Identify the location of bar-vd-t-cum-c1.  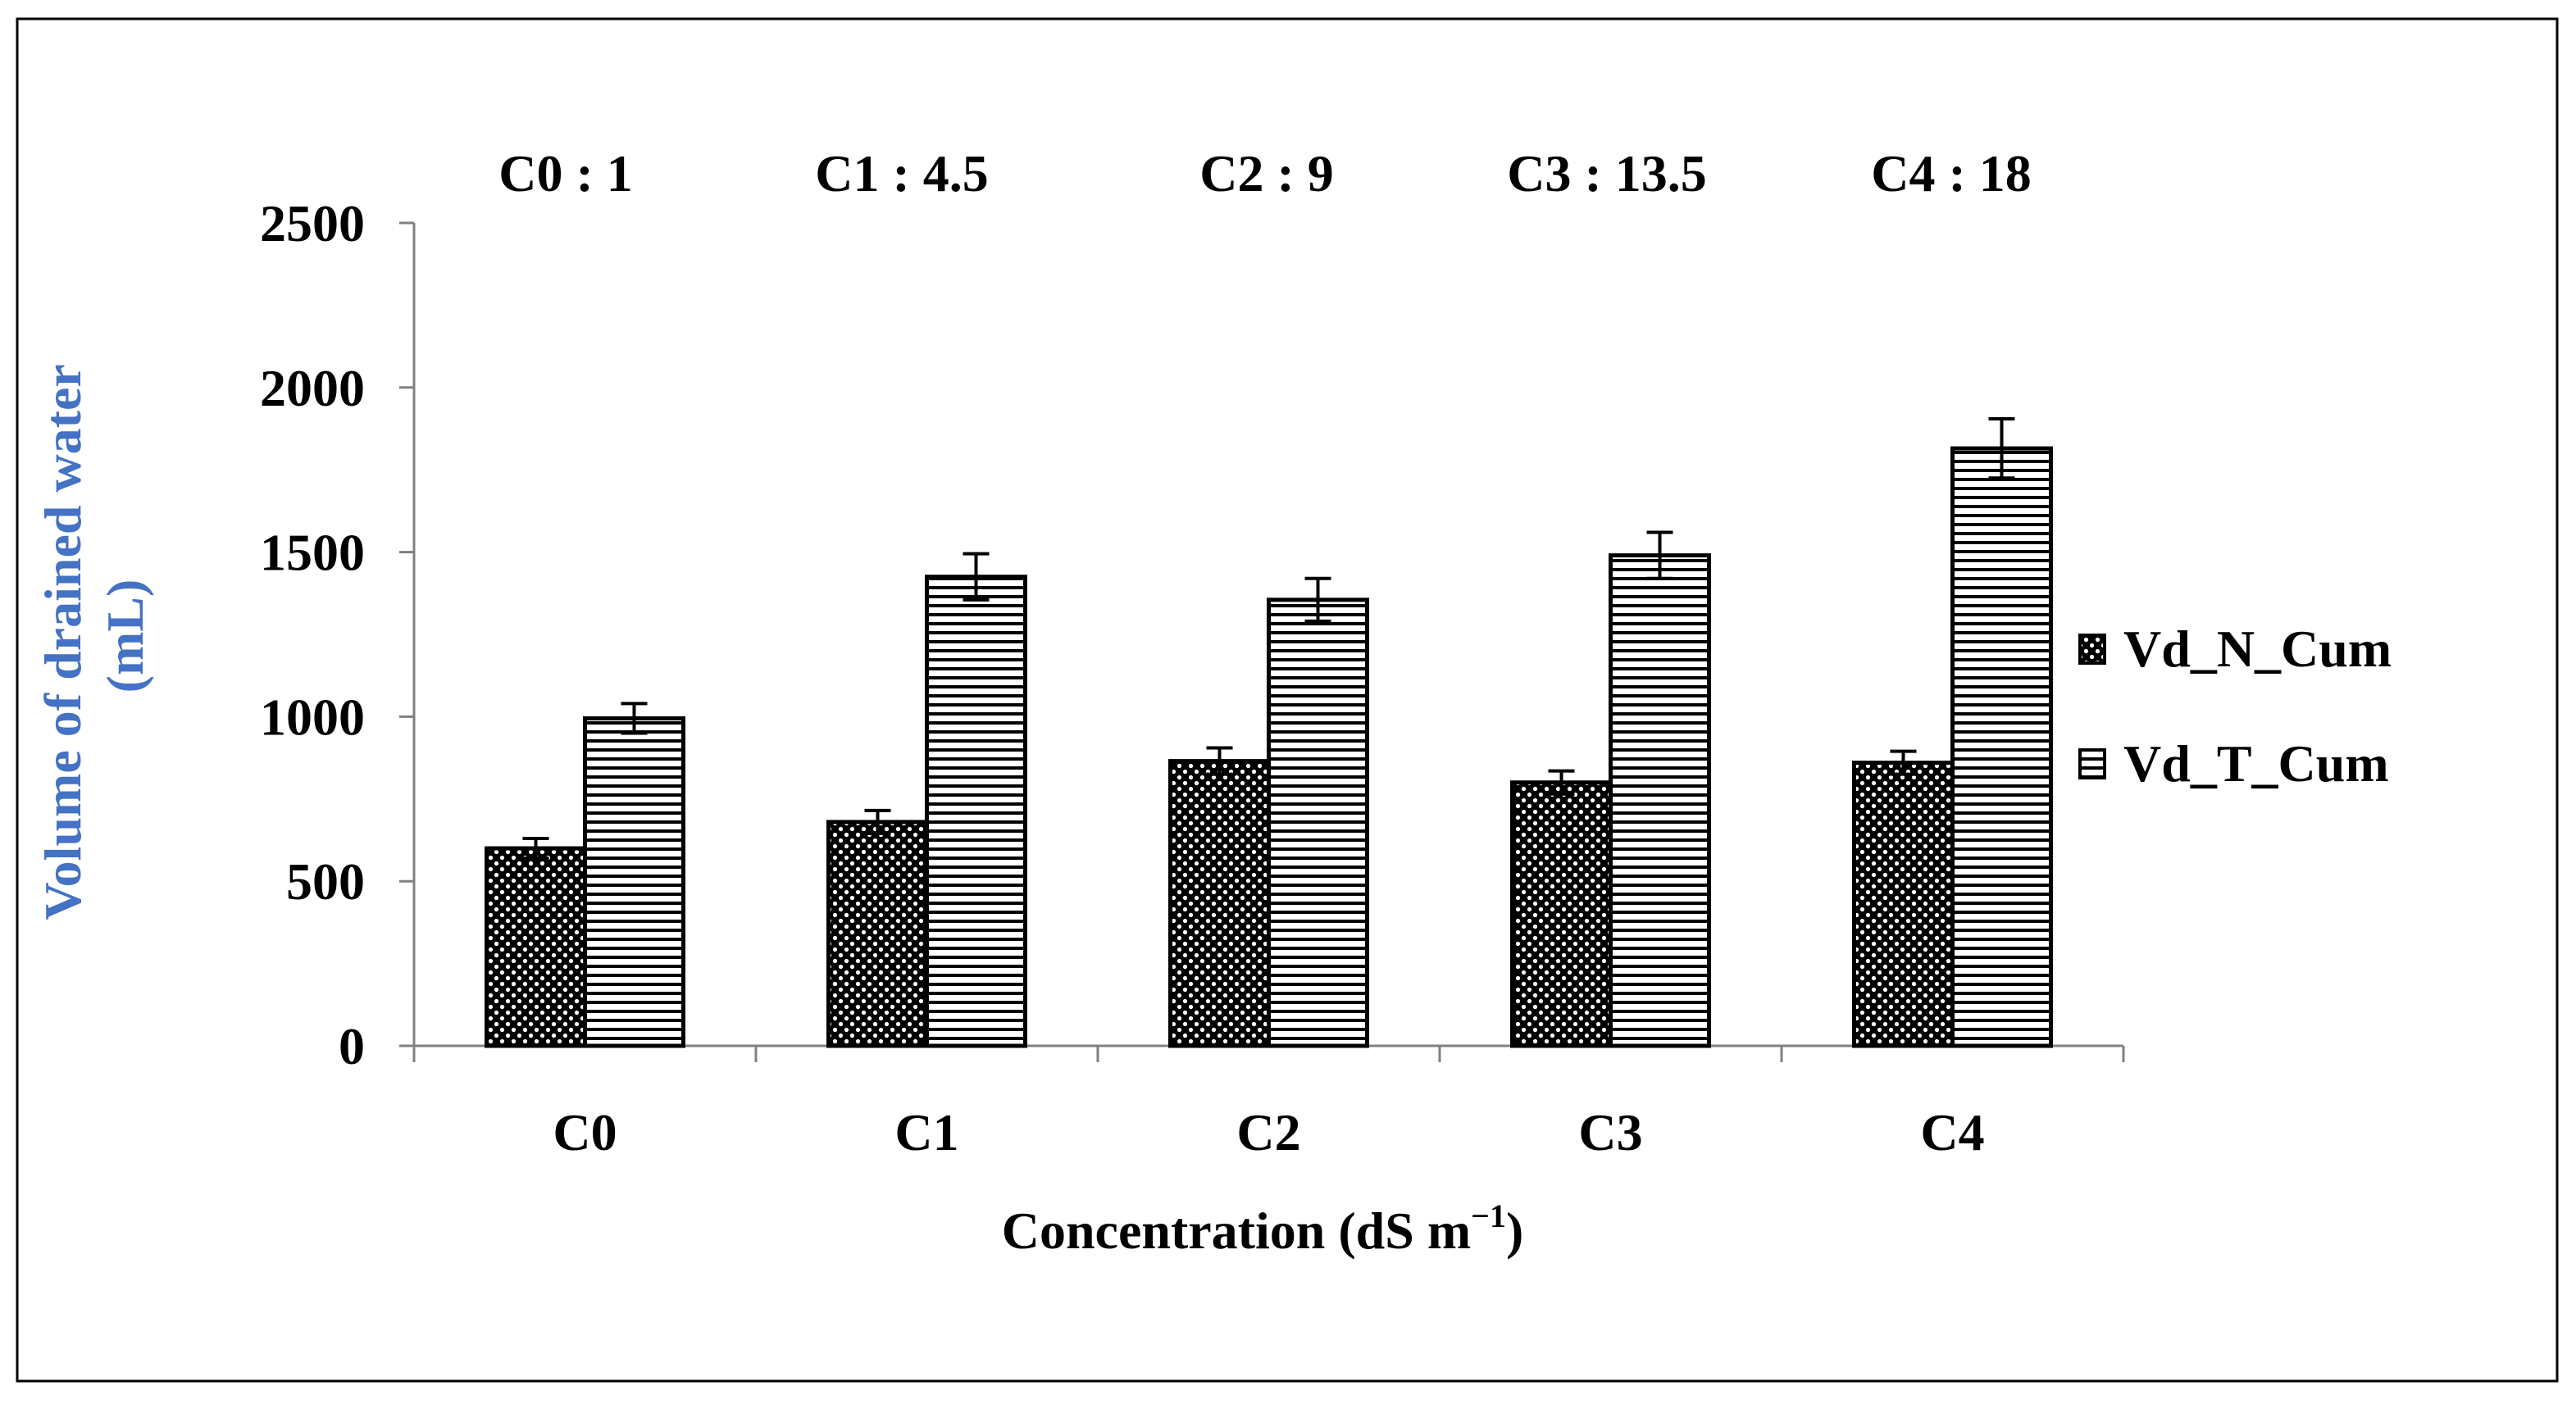
(976, 812).